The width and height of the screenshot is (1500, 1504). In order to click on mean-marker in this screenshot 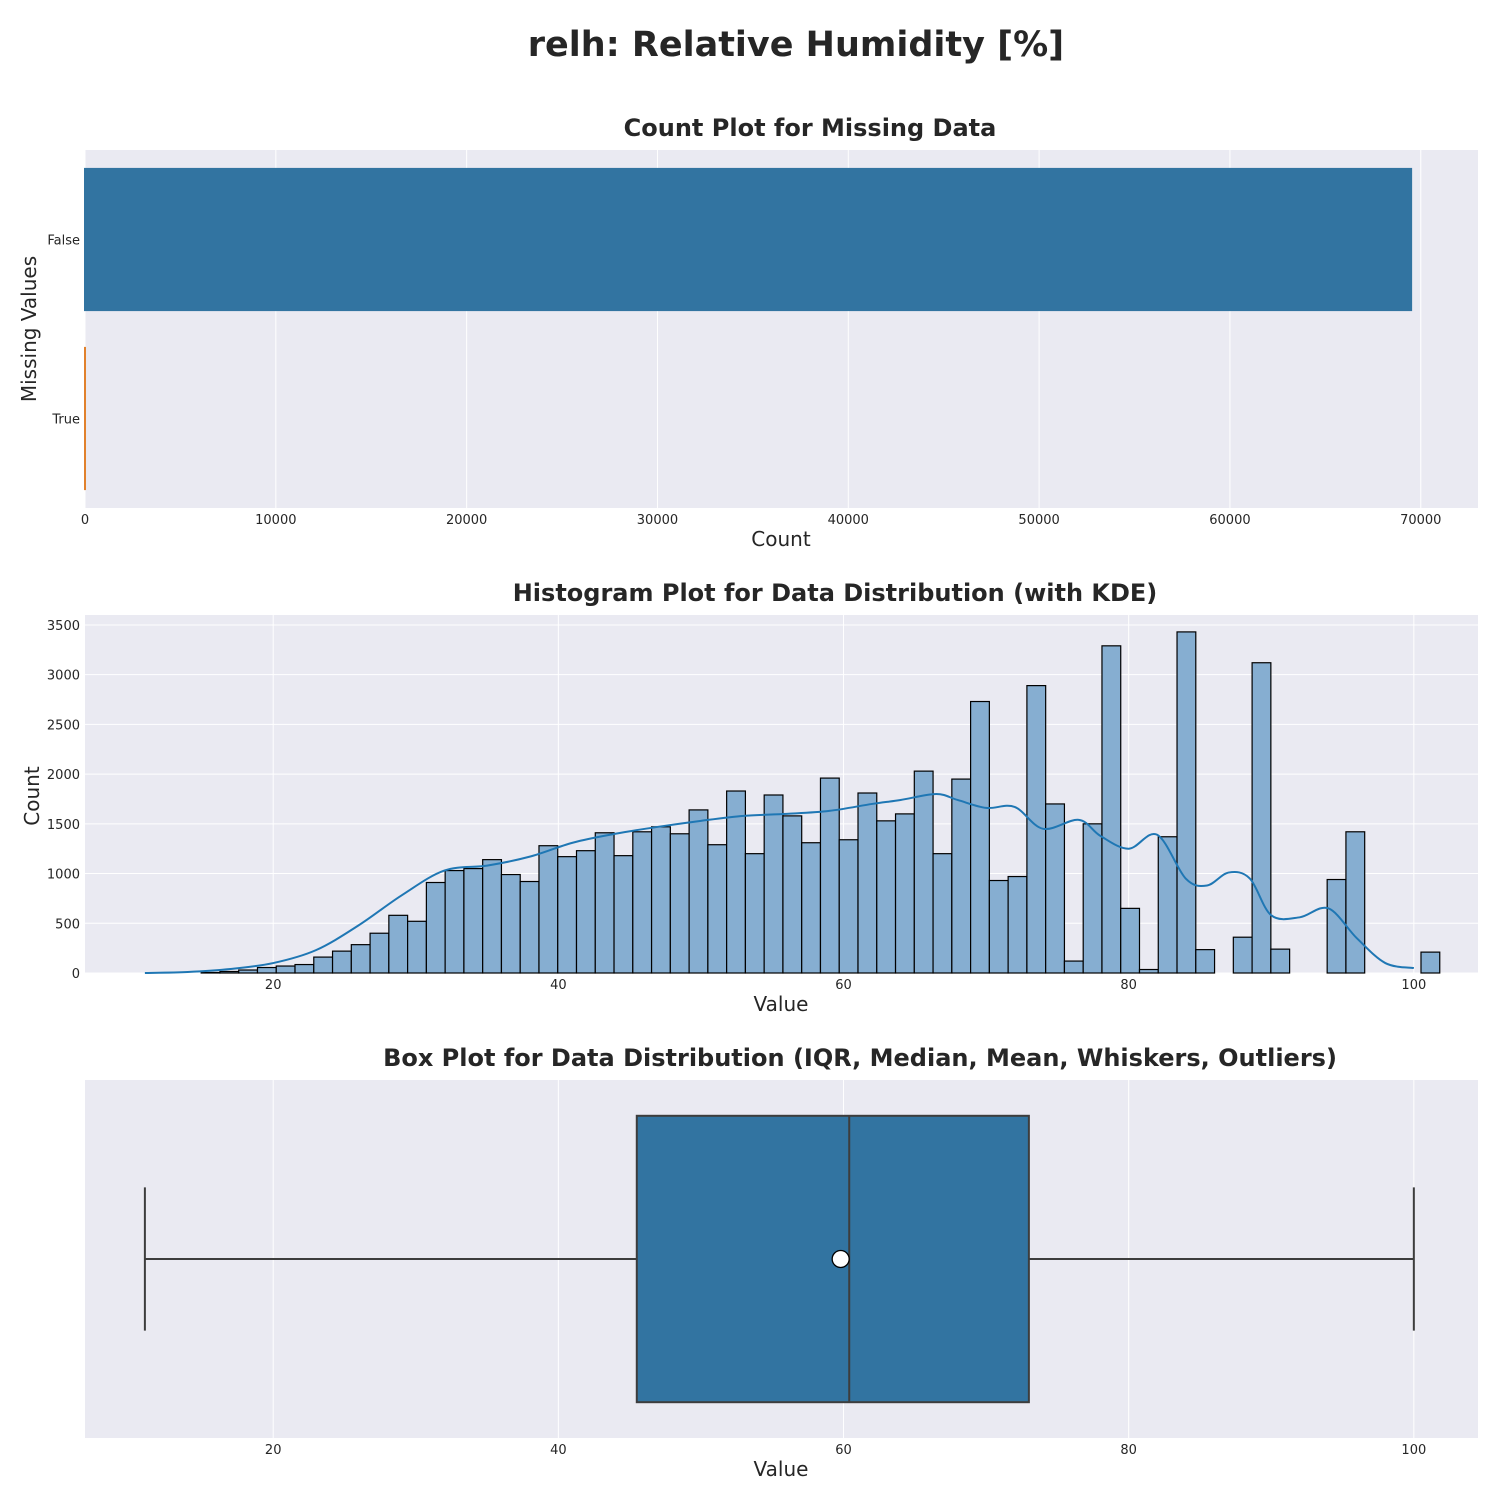, I will do `click(840, 1259)`.